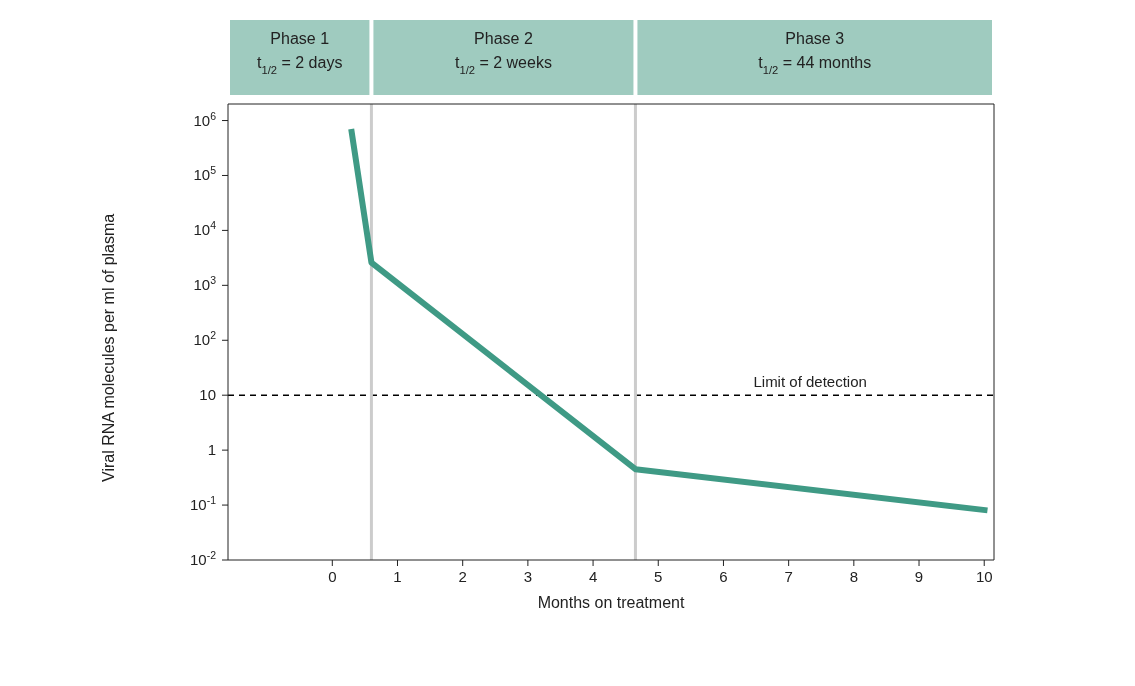 Image resolution: width=1135 pixels, height=686 pixels. What do you see at coordinates (611, 602) in the screenshot?
I see `x-axis-title: Months on treatment` at bounding box center [611, 602].